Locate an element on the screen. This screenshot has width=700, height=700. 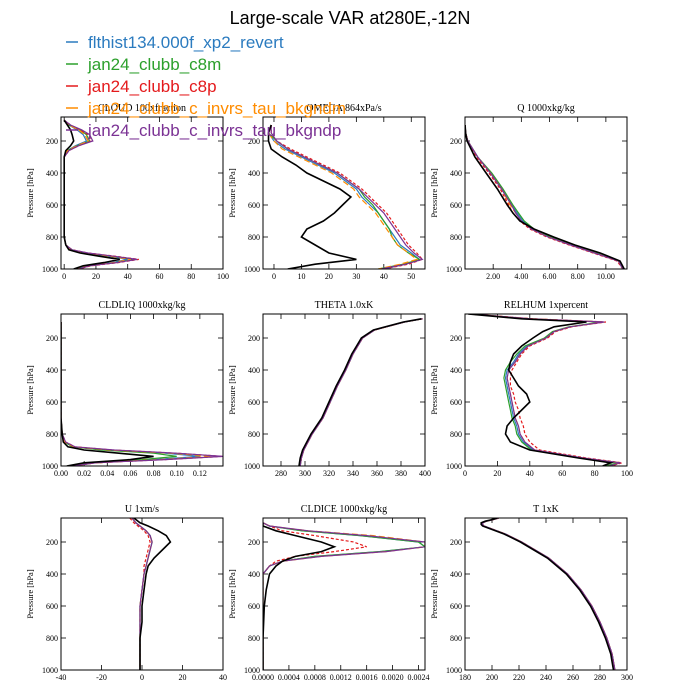
legend-label: flthist134.000f_xp2_revert is located at coordinates (186, 42).